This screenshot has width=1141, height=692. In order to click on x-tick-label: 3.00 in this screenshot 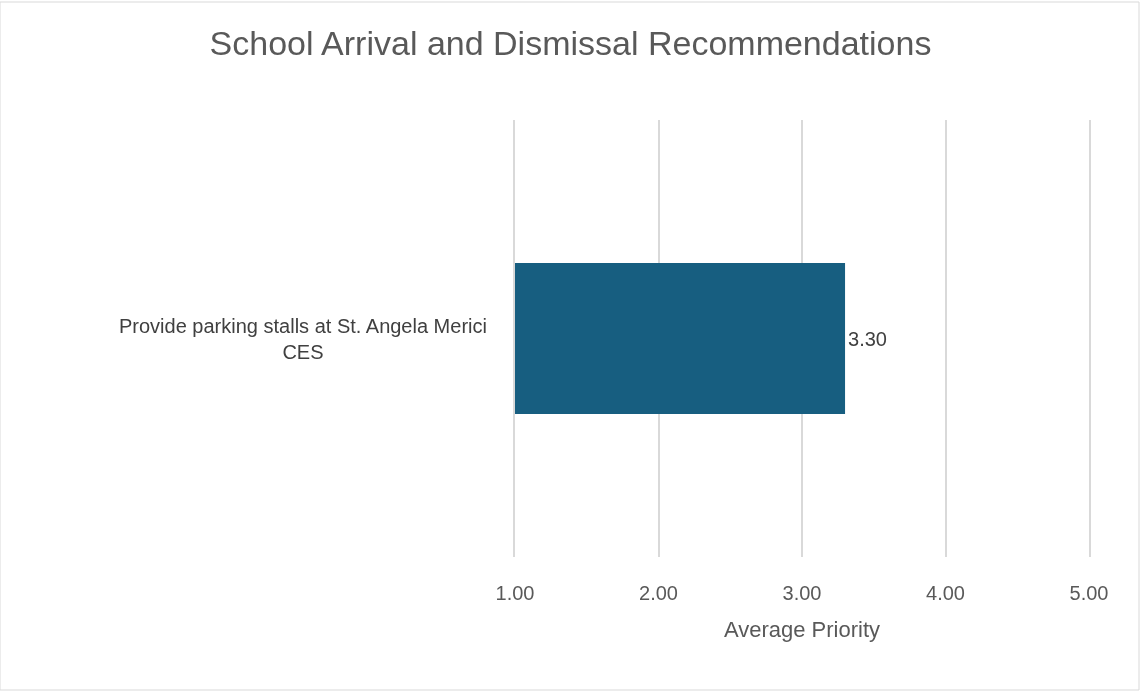, I will do `click(802, 593)`.